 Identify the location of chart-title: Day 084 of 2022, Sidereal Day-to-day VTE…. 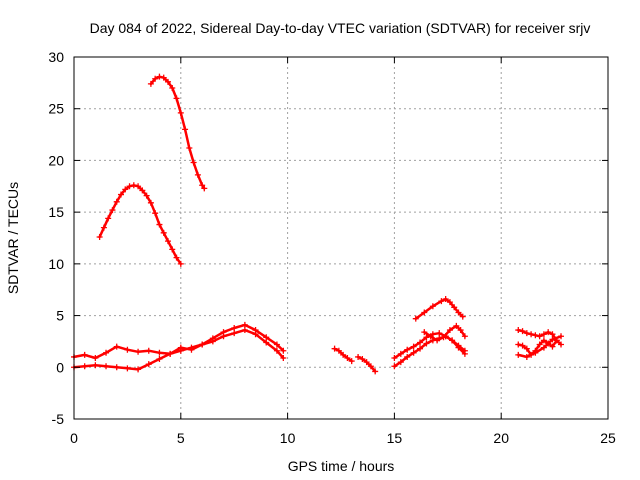
(340, 28).